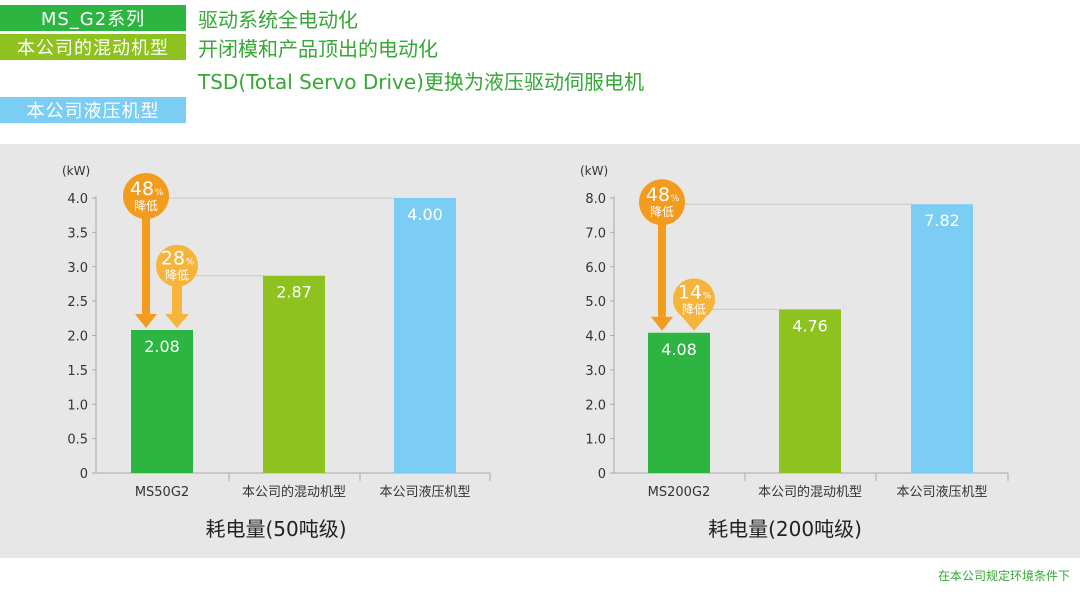  I want to click on footer-note: 在本公司规定环境条件下, so click(1003, 576).